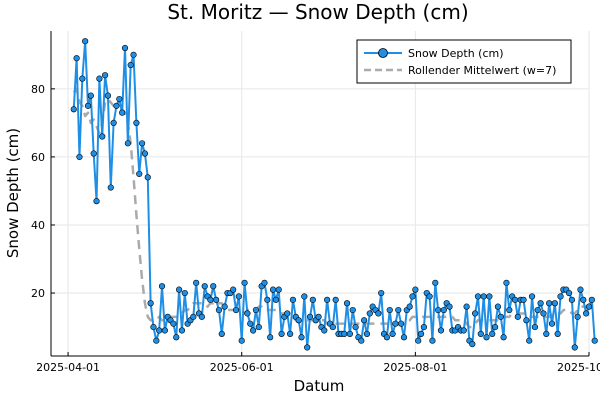  Describe the element at coordinates (317, 12) in the screenshot. I see `chart-title: St. Moritz — Snow Depth (cm)` at that location.